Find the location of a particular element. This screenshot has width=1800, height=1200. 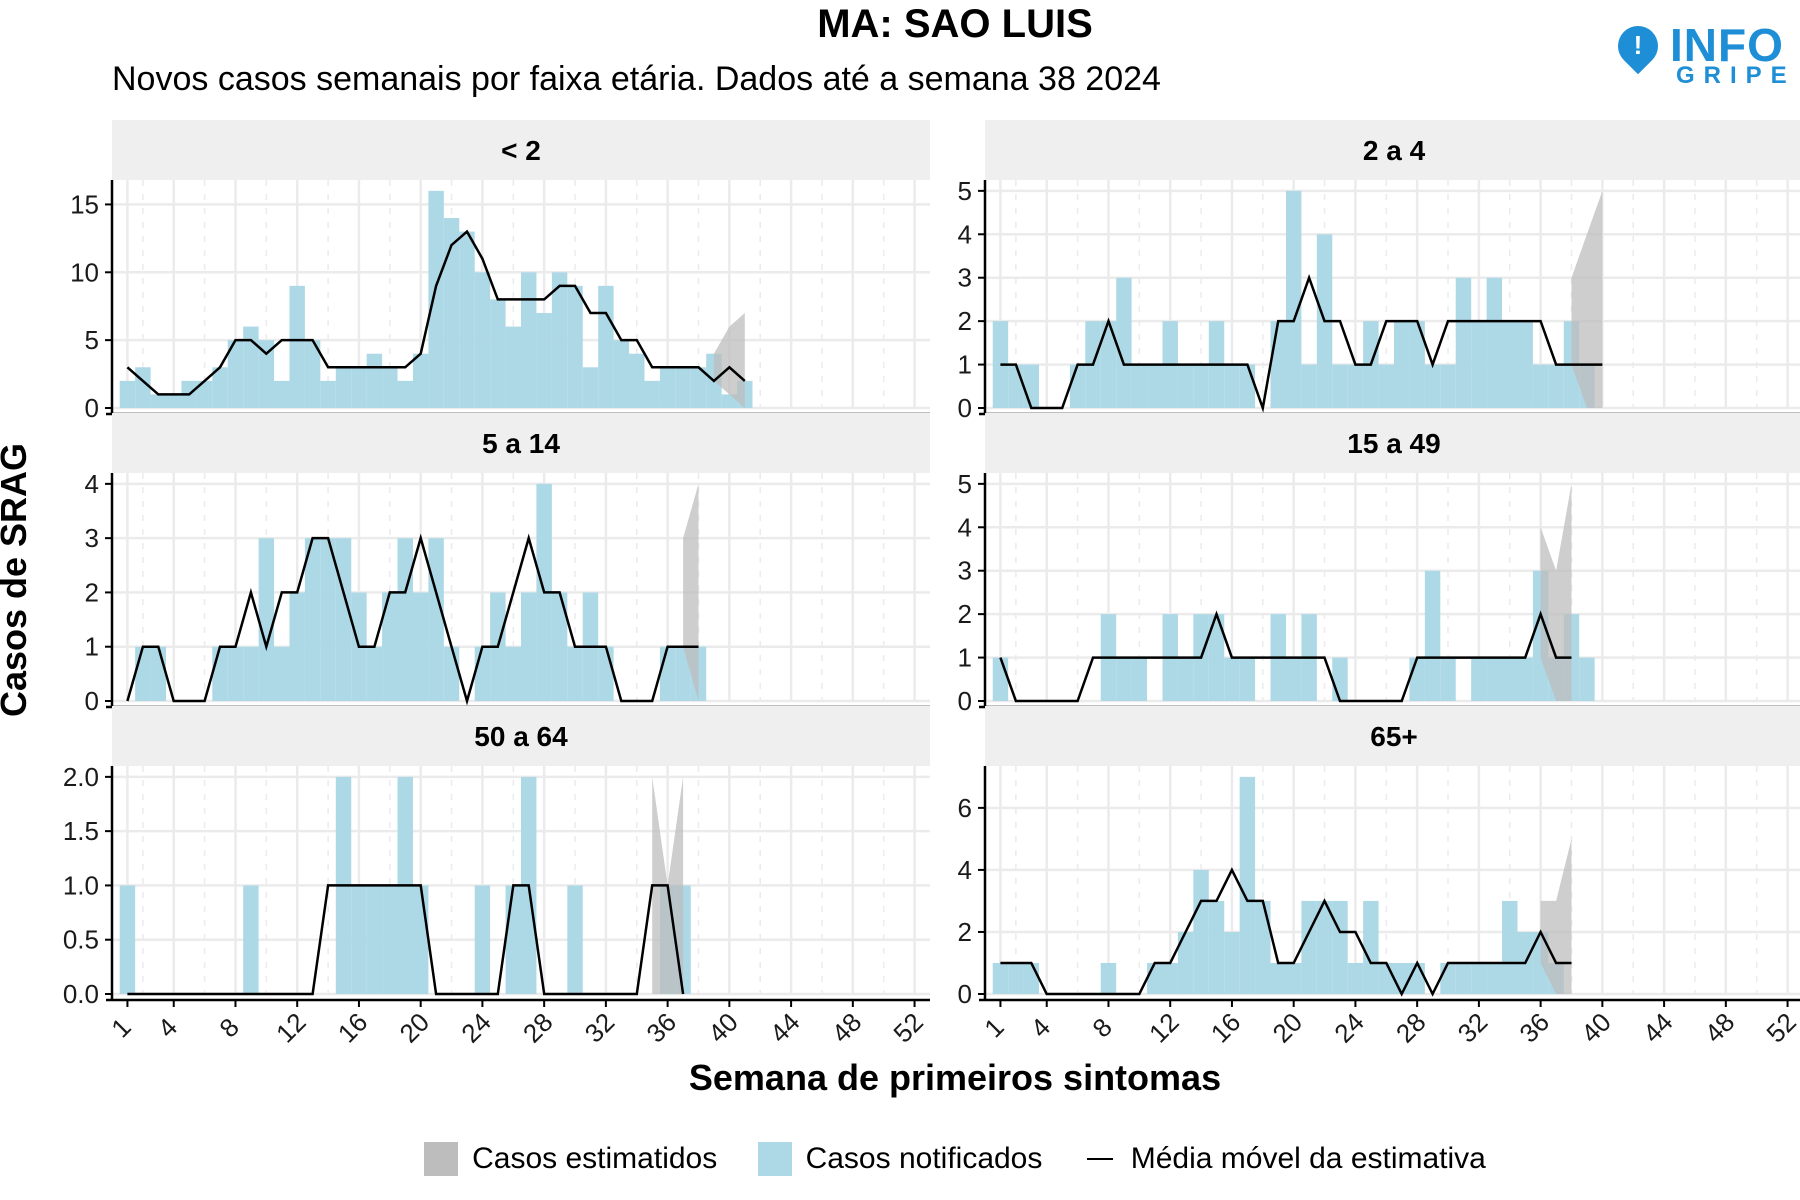

logo-word-gripe: GRIPE is located at coordinates (1736, 75).